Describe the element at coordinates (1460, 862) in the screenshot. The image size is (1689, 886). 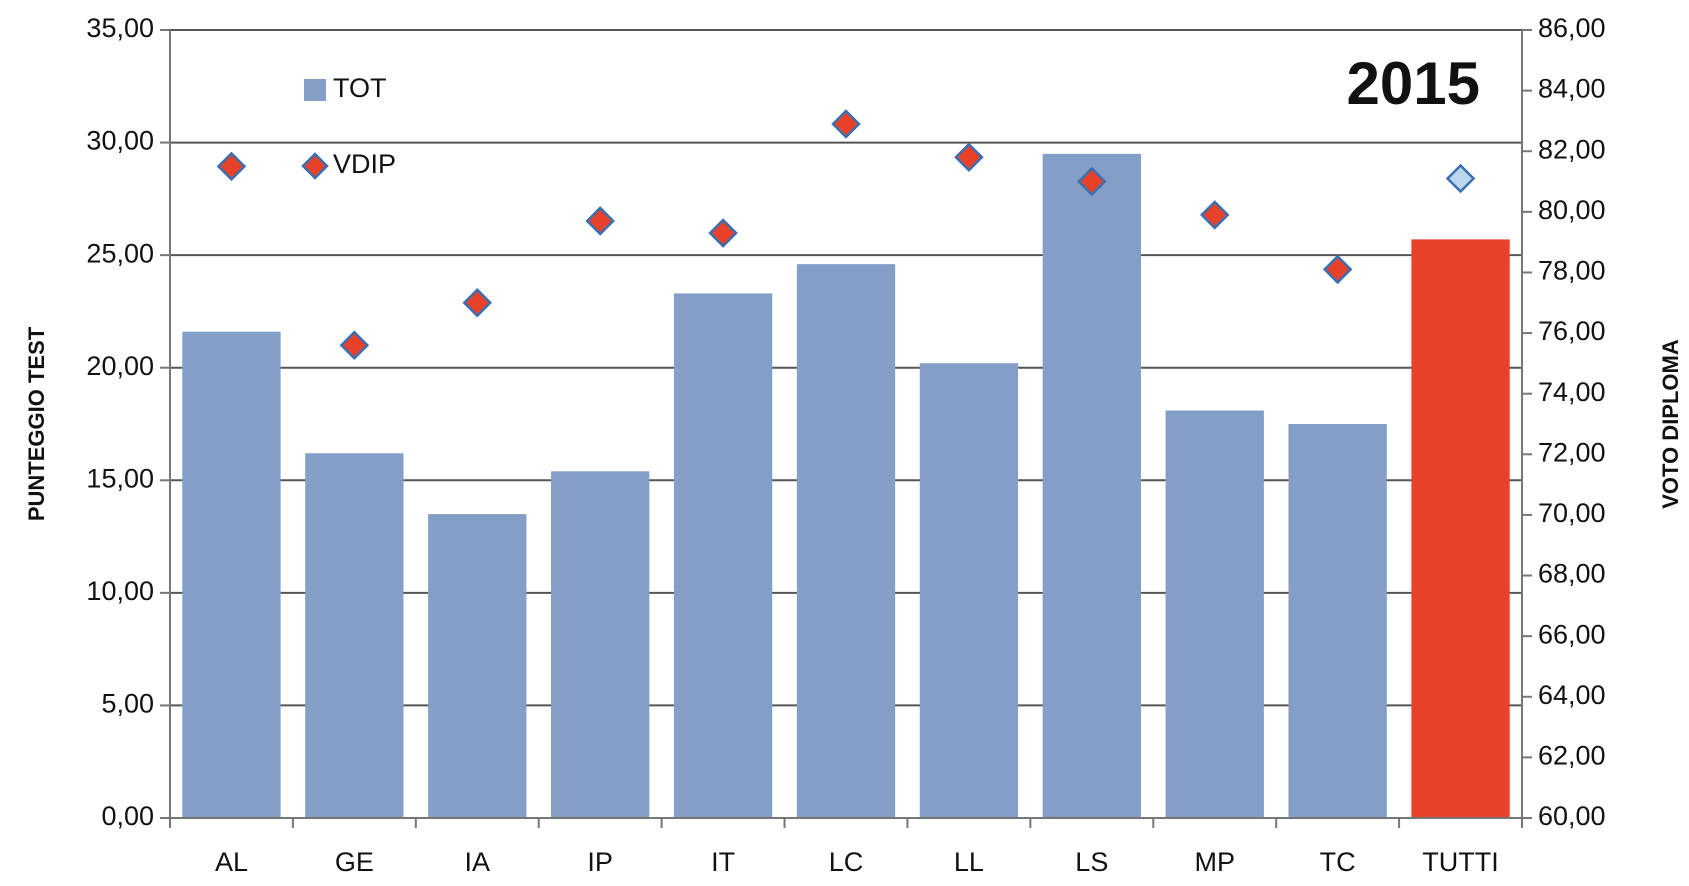
I see `x-tick-label: TUTTI` at that location.